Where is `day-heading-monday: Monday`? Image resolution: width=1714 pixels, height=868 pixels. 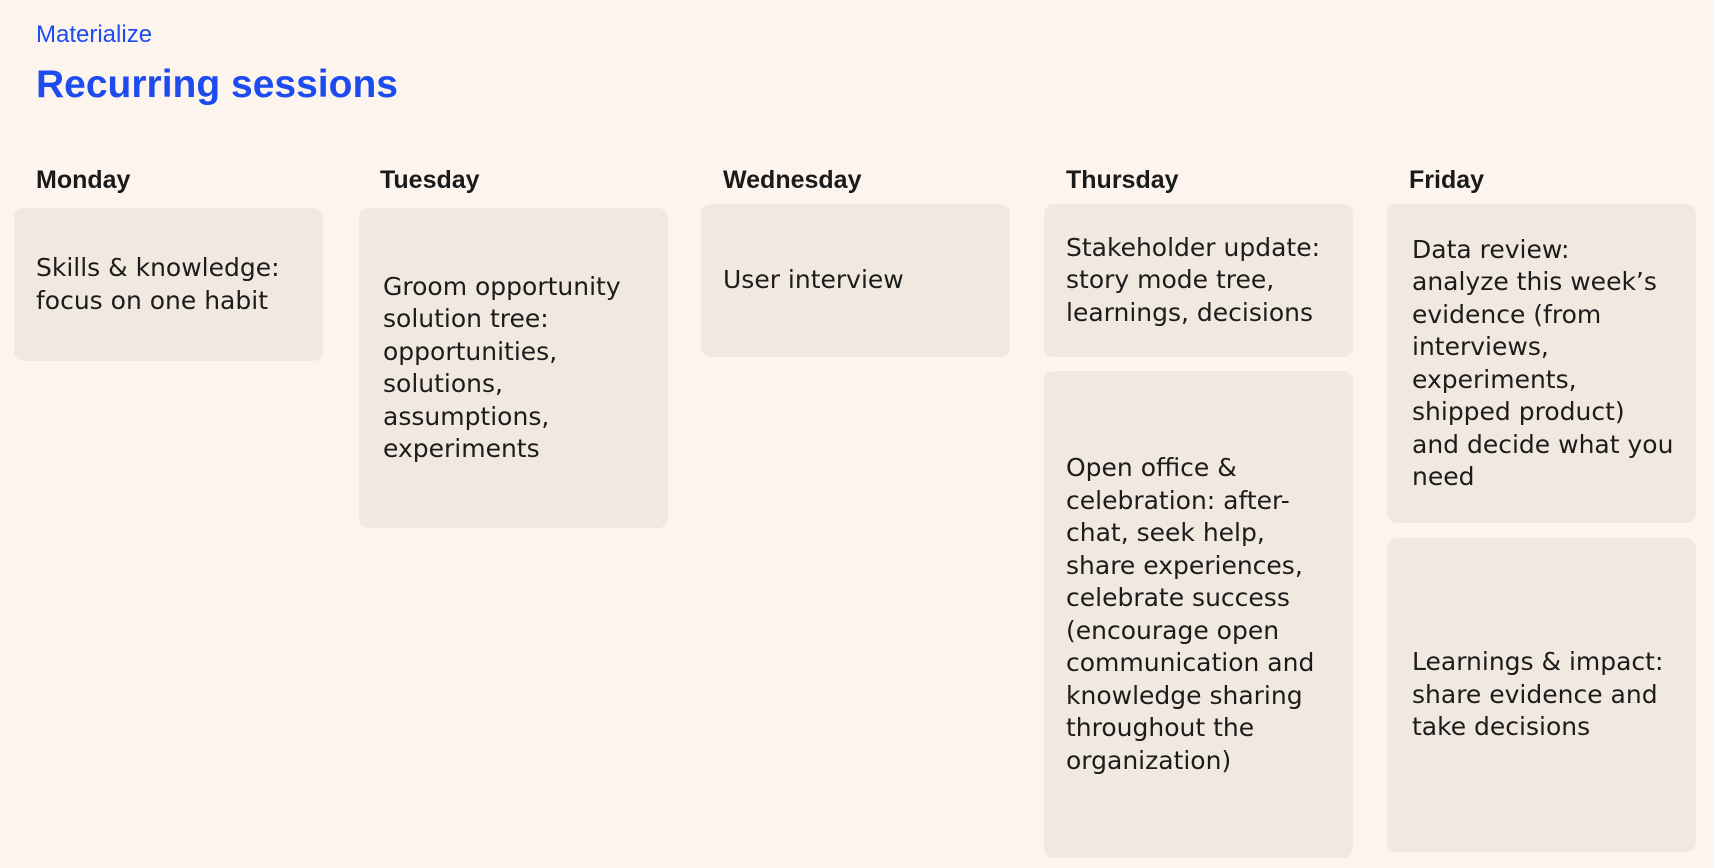
day-heading-monday: Monday is located at coordinates (83, 180).